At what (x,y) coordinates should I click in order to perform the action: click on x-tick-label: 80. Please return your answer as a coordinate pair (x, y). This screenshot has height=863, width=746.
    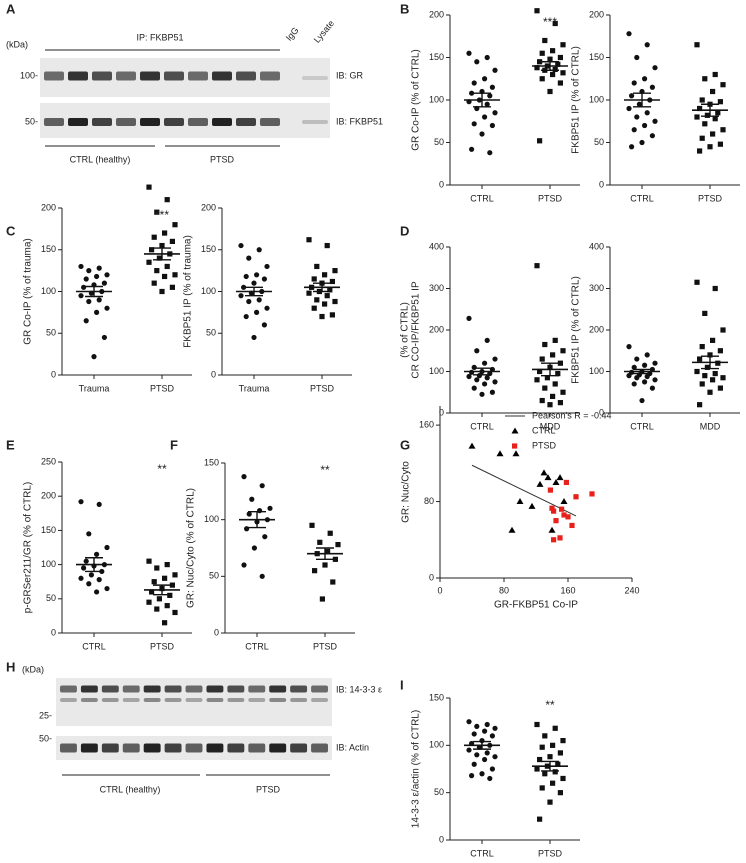
    Looking at the image, I should click on (504, 590).